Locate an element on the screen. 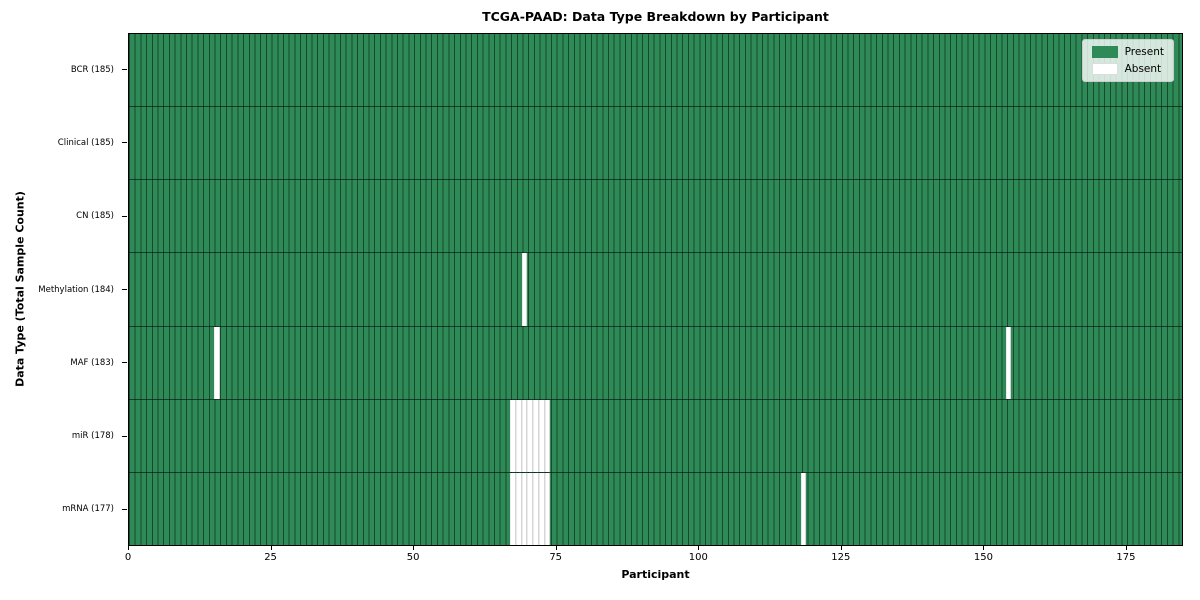 The height and width of the screenshot is (600, 1200). legend-item-present: Present is located at coordinates (1127, 52).